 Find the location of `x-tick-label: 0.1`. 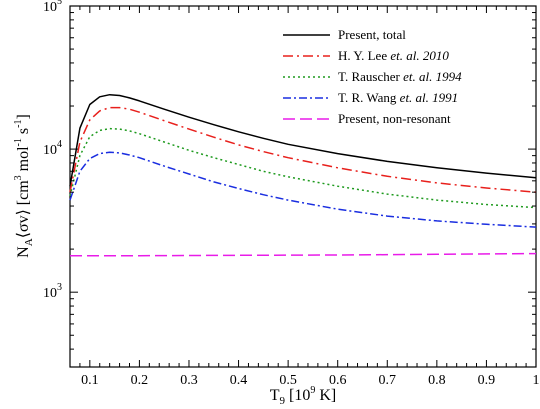

x-tick-label: 0.1 is located at coordinates (90, 380).